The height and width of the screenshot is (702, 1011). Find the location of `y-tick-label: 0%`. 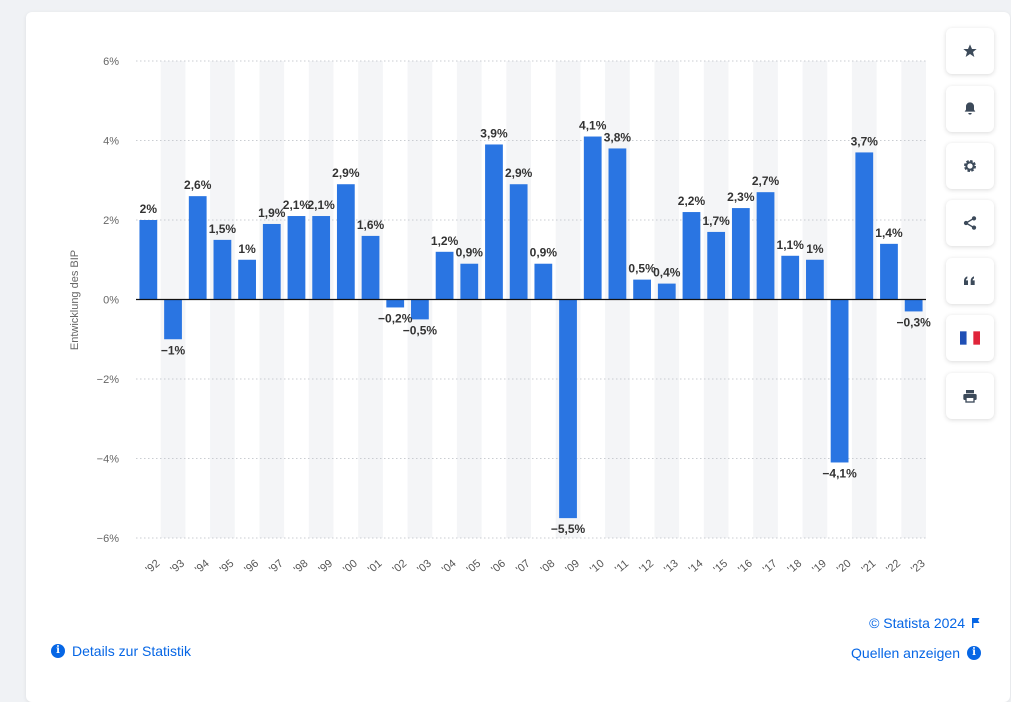

y-tick-label: 0% is located at coordinates (111, 301).